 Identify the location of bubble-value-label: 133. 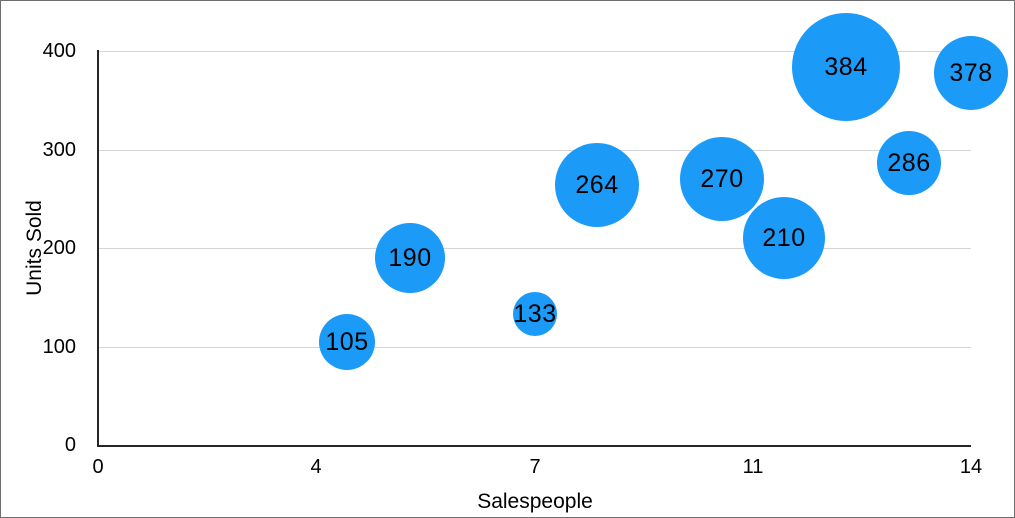
(535, 313).